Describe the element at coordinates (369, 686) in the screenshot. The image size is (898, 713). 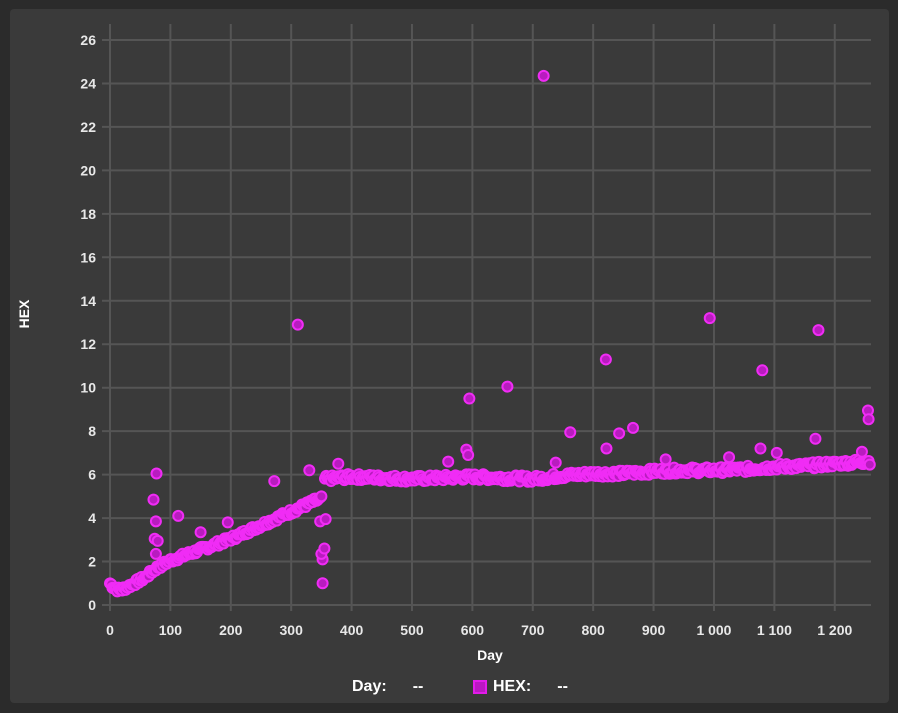
I see `legend-day-label: Day:` at that location.